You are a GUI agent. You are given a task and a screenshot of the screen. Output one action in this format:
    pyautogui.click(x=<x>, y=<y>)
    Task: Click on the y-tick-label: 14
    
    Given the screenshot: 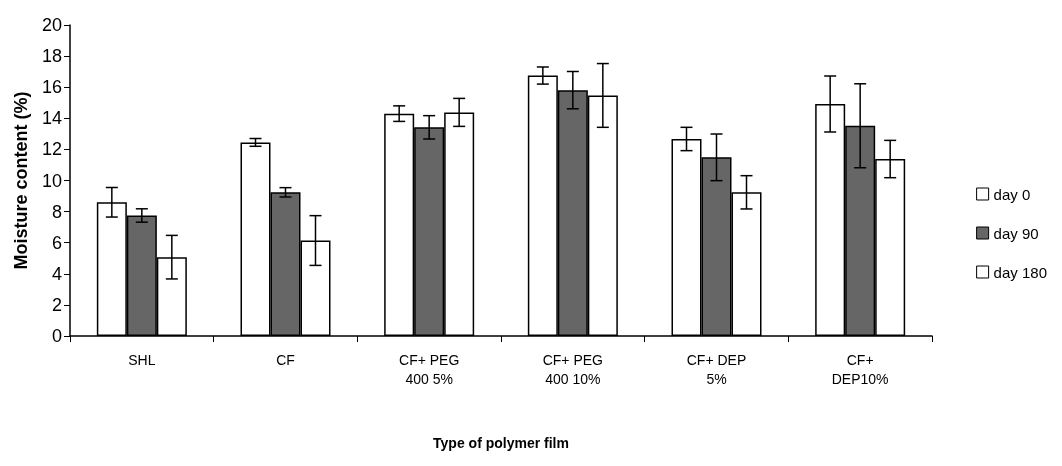 What is the action you would take?
    pyautogui.click(x=51, y=118)
    